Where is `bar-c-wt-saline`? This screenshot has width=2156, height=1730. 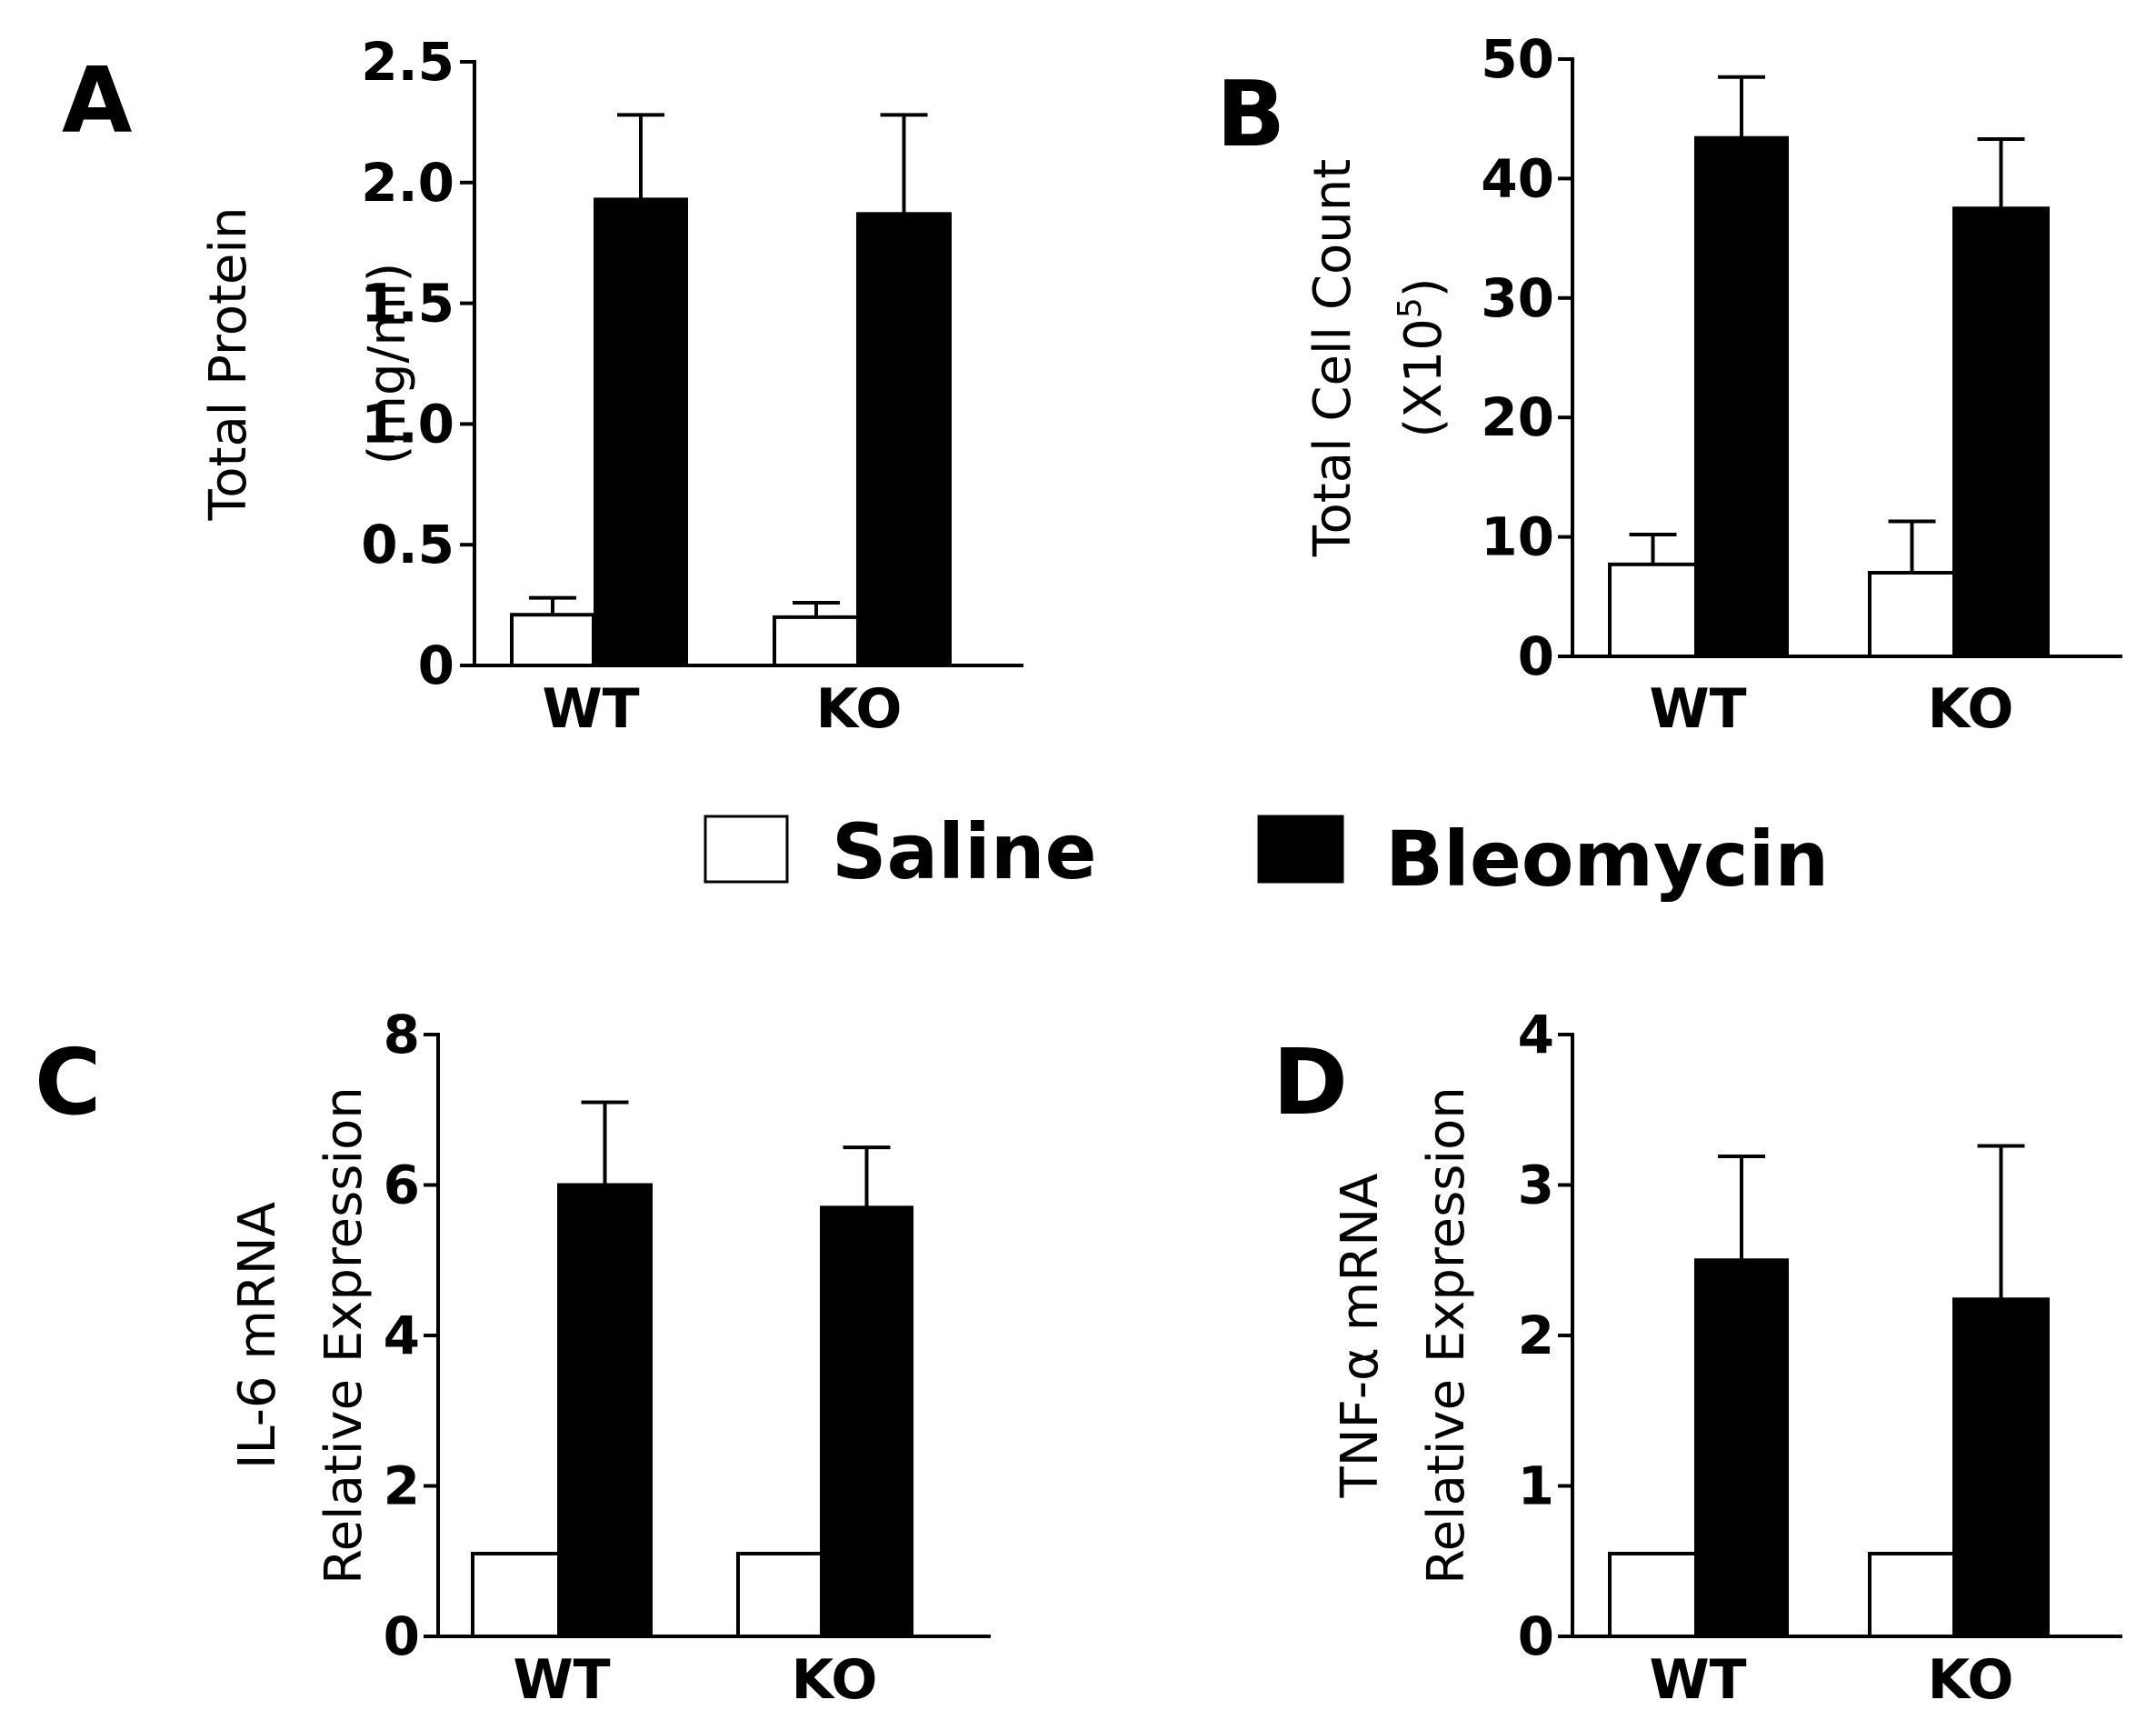 bar-c-wt-saline is located at coordinates (516, 1594).